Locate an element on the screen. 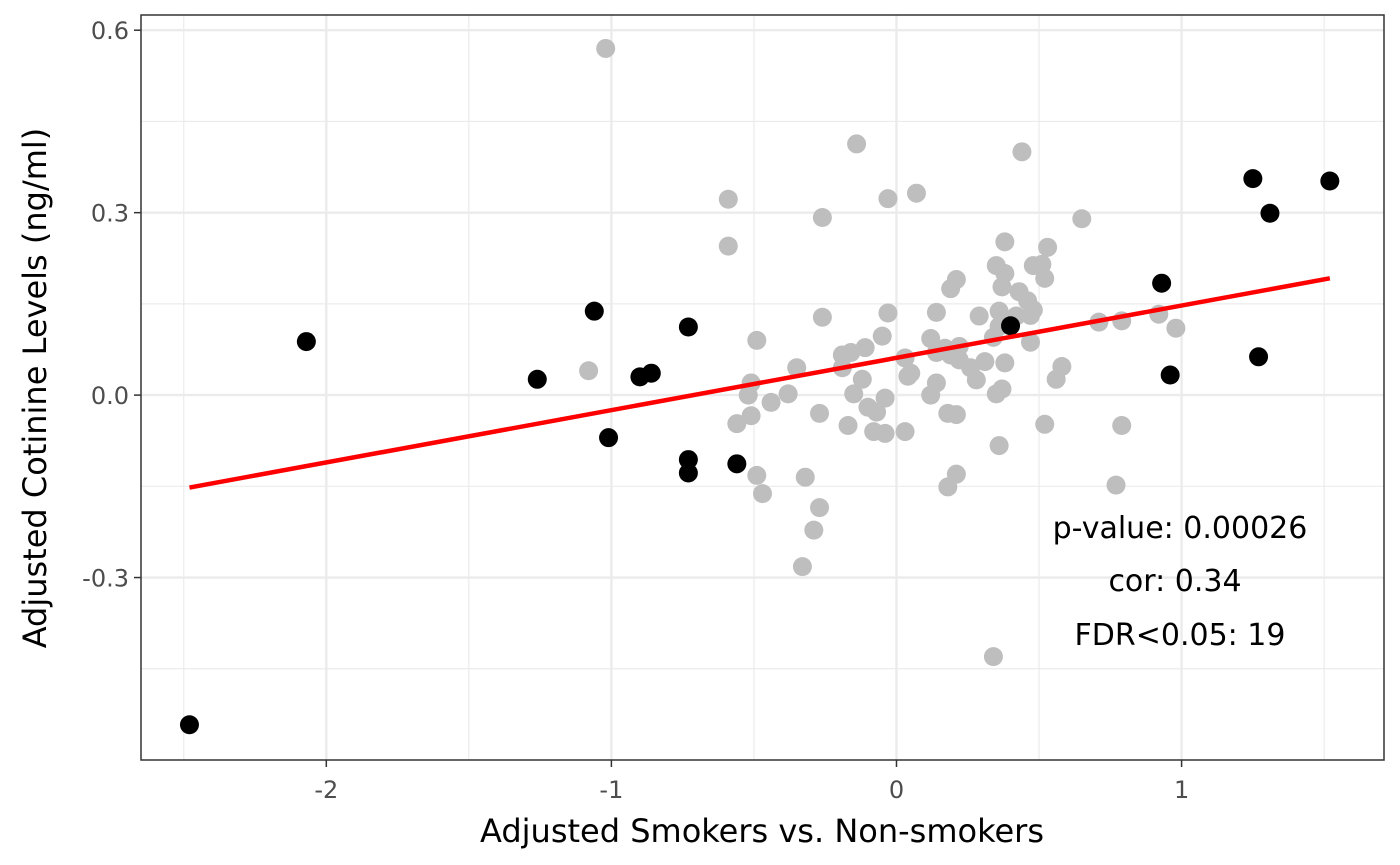  y-tick-label: 0.3 is located at coordinates (110, 214).